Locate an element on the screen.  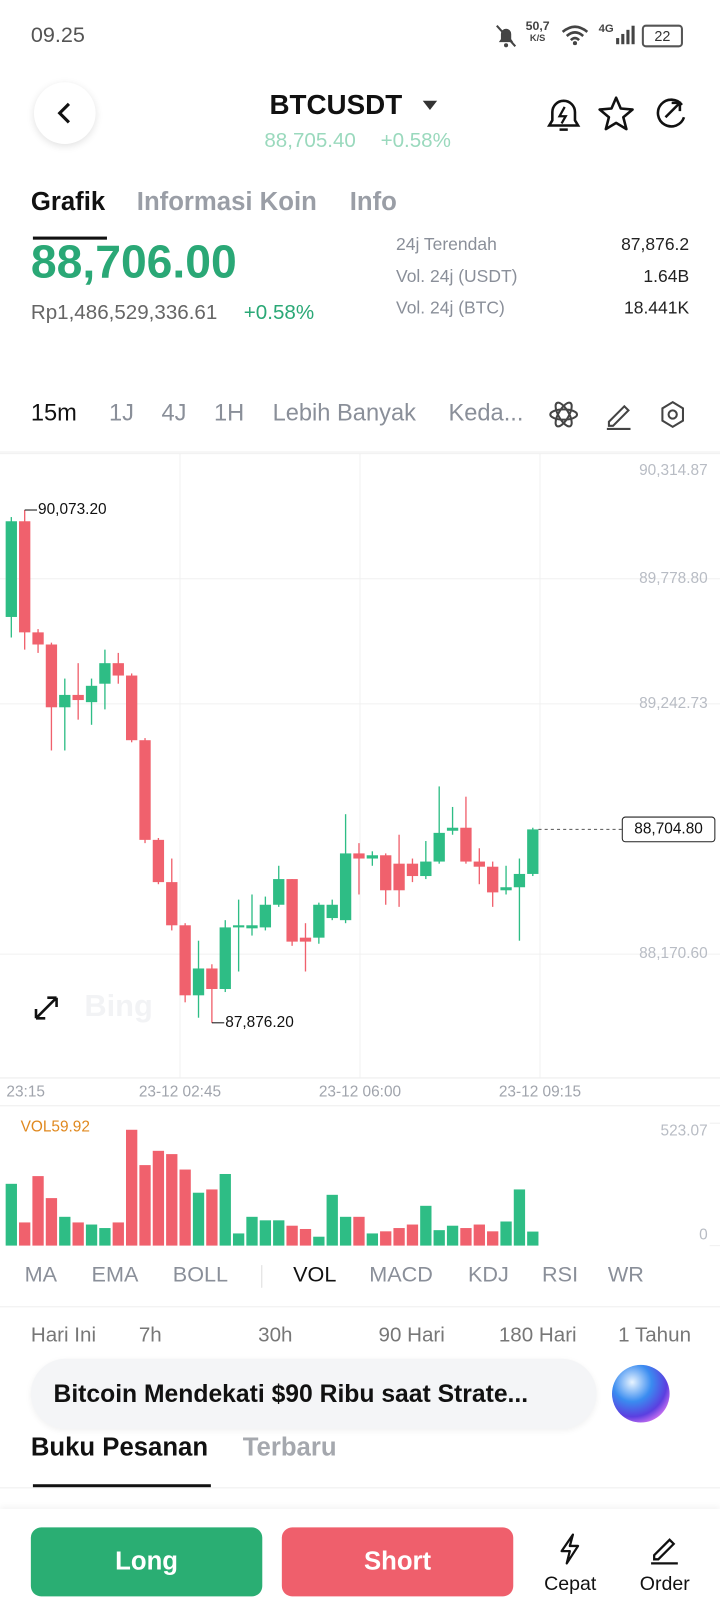
tab: Info is located at coordinates (373, 201).